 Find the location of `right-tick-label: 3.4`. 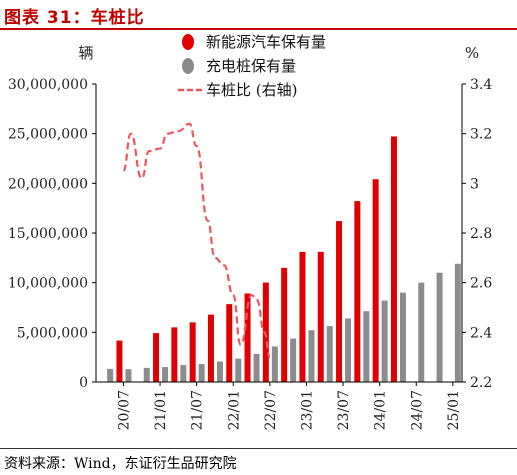

right-tick-label: 3.4 is located at coordinates (481, 85).